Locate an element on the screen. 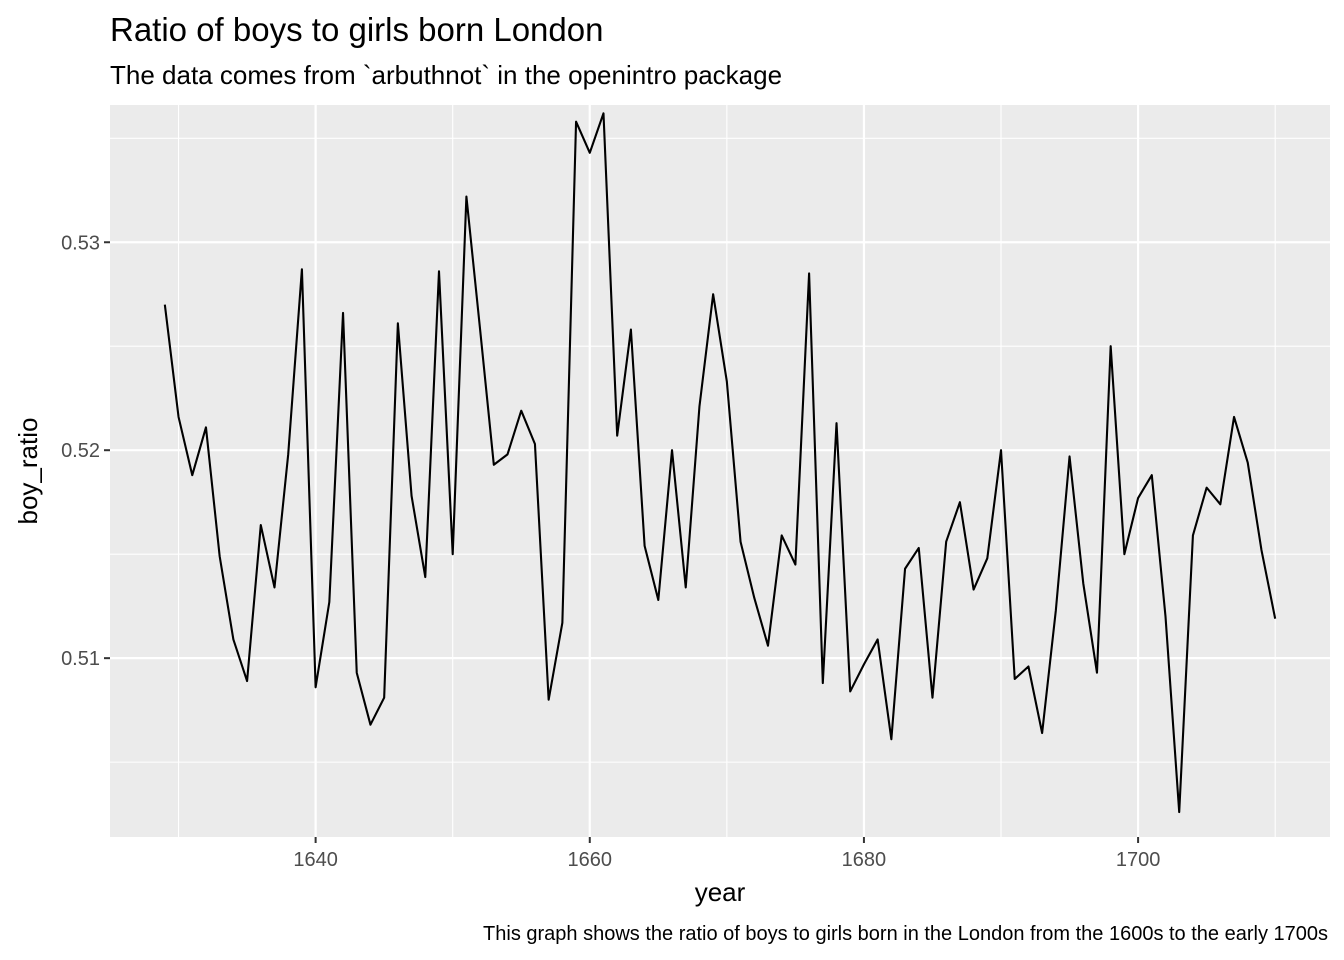 Image resolution: width=1344 pixels, height=960 pixels. y-axis: 0.51 0.52 0.53 is located at coordinates (85, 451).